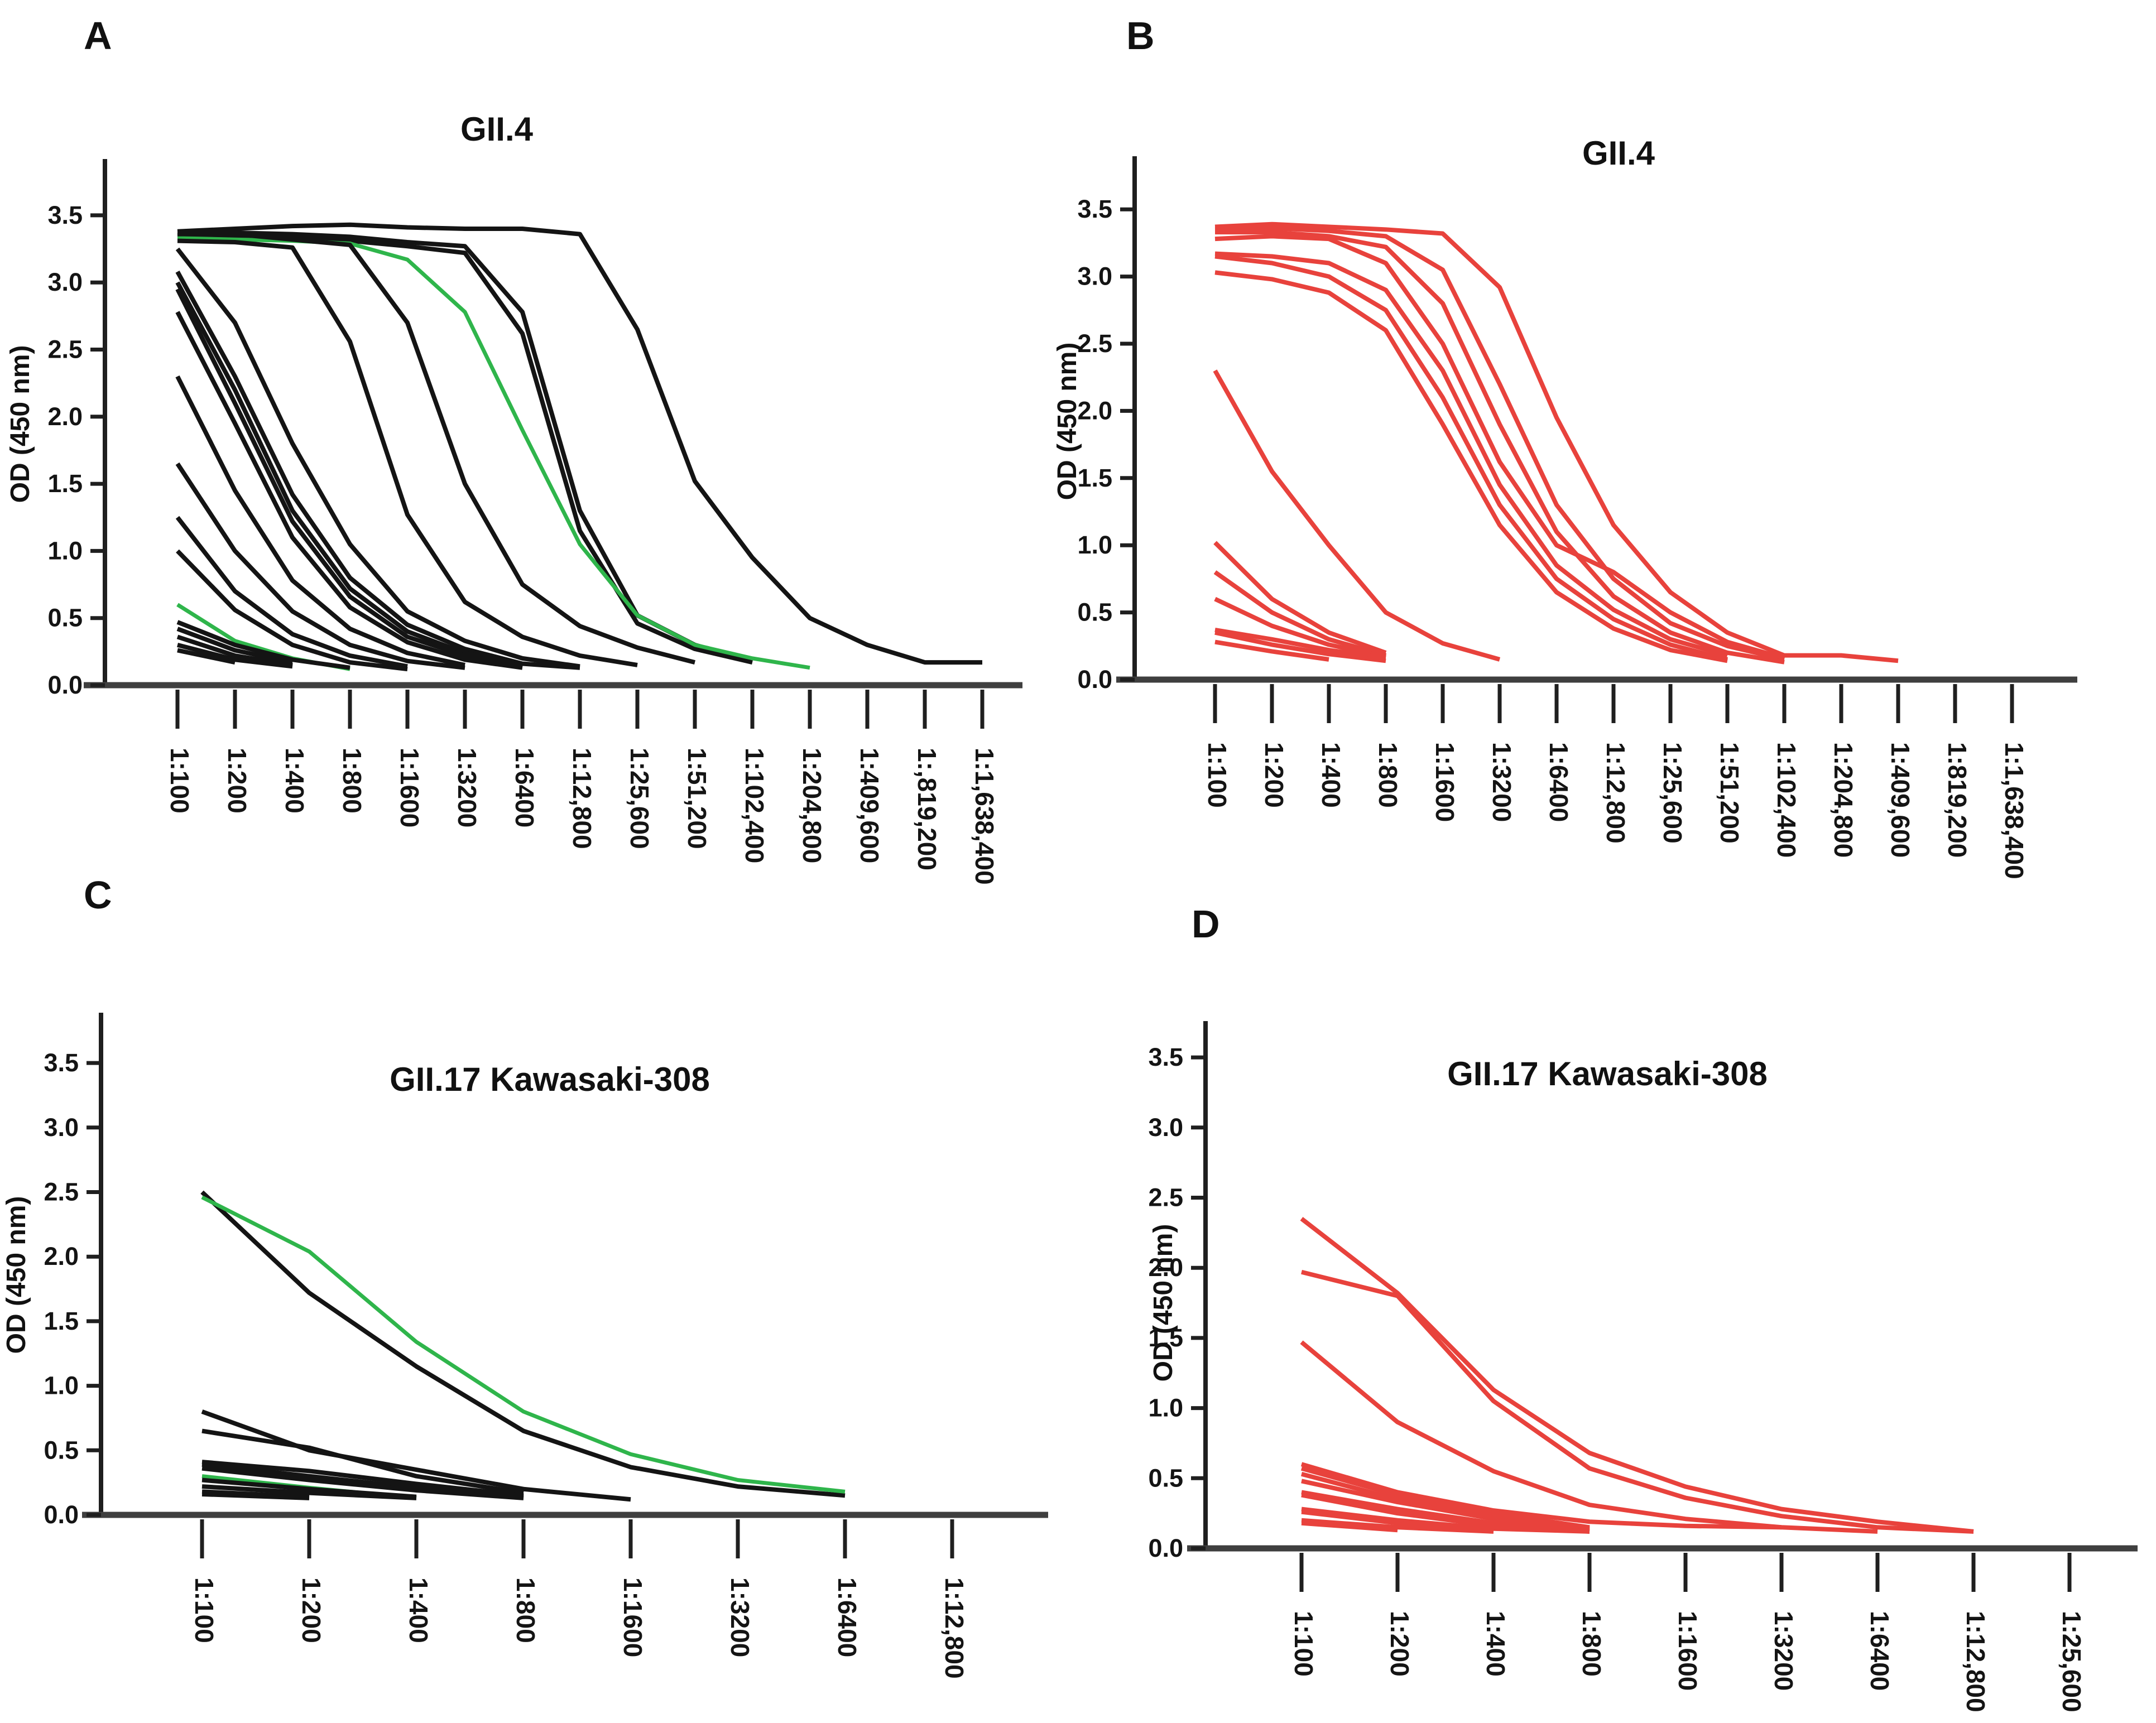 This screenshot has width=2156, height=1723. What do you see at coordinates (1094, 612) in the screenshot?
I see `y-tick-label-B: 0.5` at bounding box center [1094, 612].